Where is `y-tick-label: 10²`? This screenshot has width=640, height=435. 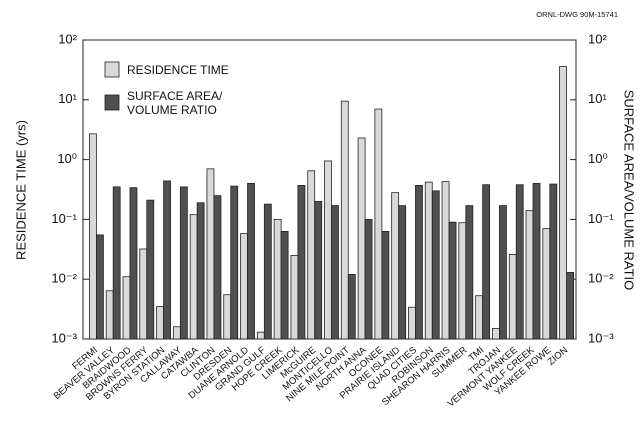
y-tick-label: 10² is located at coordinates (67, 38).